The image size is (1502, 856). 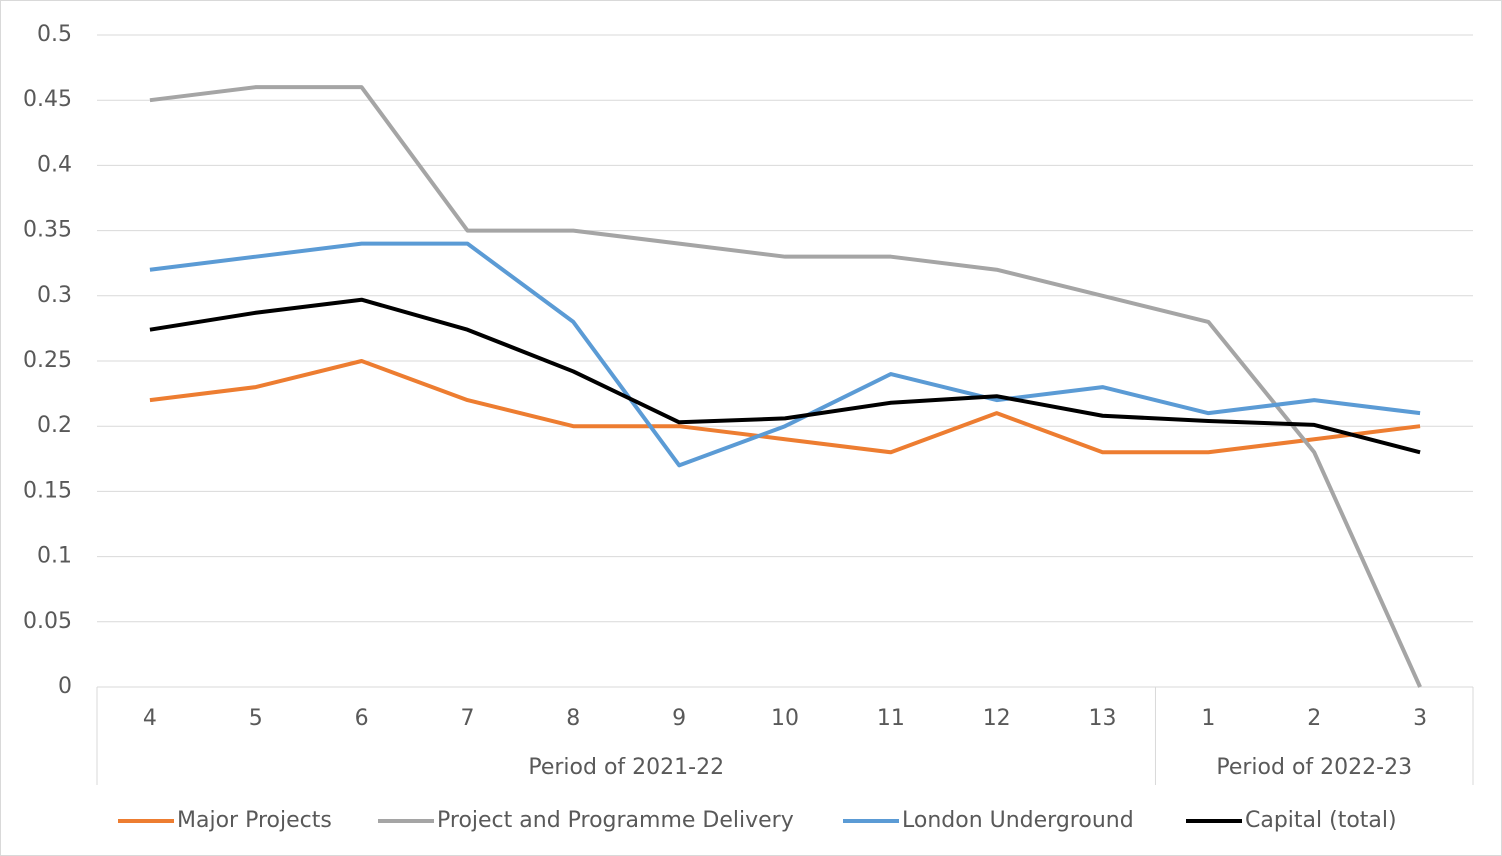 I want to click on x-tick-label: 1, so click(x=1208, y=718).